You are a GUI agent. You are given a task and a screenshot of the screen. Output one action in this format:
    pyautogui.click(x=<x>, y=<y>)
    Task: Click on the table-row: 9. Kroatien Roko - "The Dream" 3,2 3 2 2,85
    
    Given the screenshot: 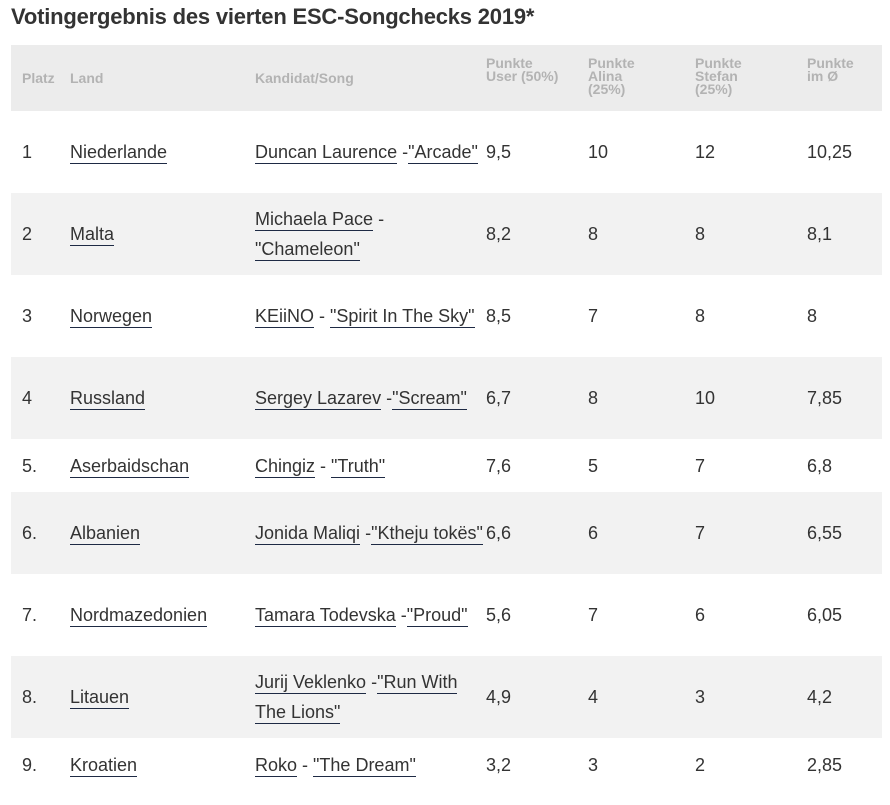 What is the action you would take?
    pyautogui.click(x=446, y=764)
    